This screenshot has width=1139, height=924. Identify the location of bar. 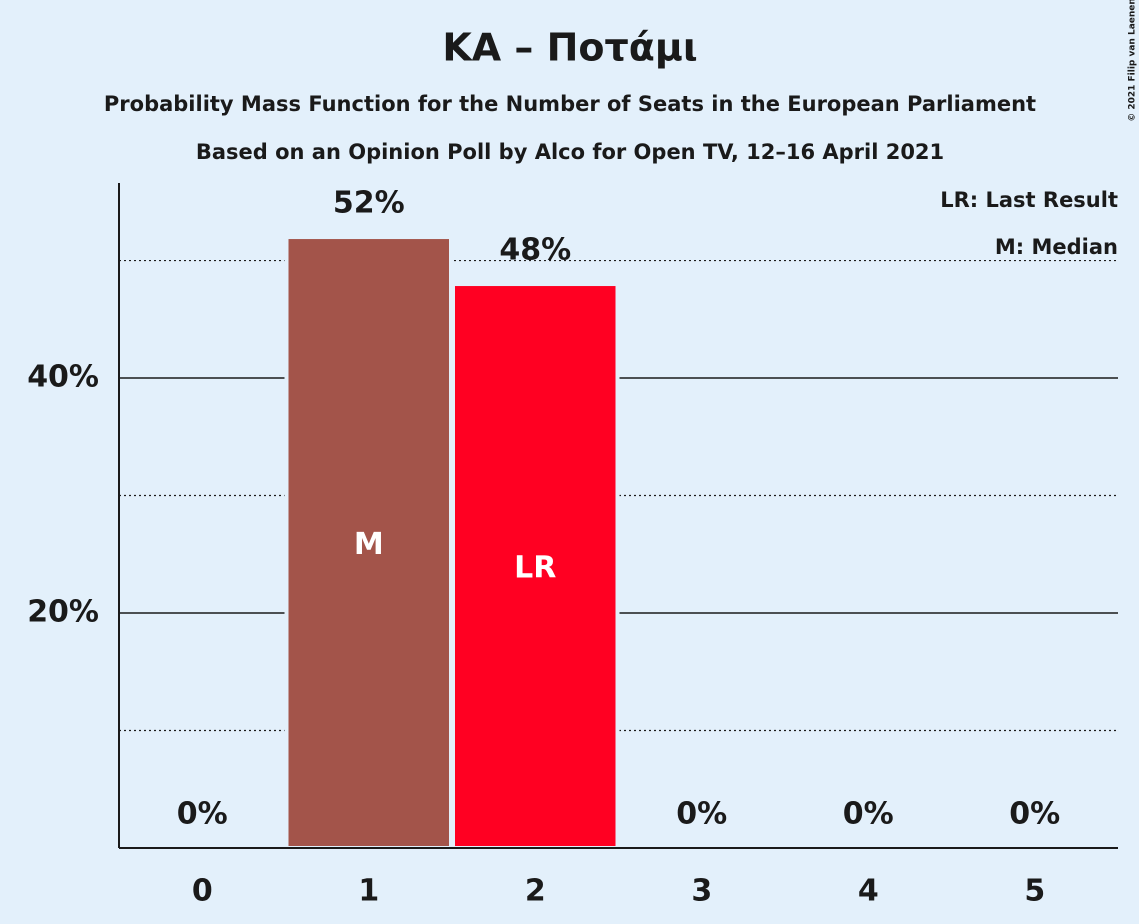
(535, 566).